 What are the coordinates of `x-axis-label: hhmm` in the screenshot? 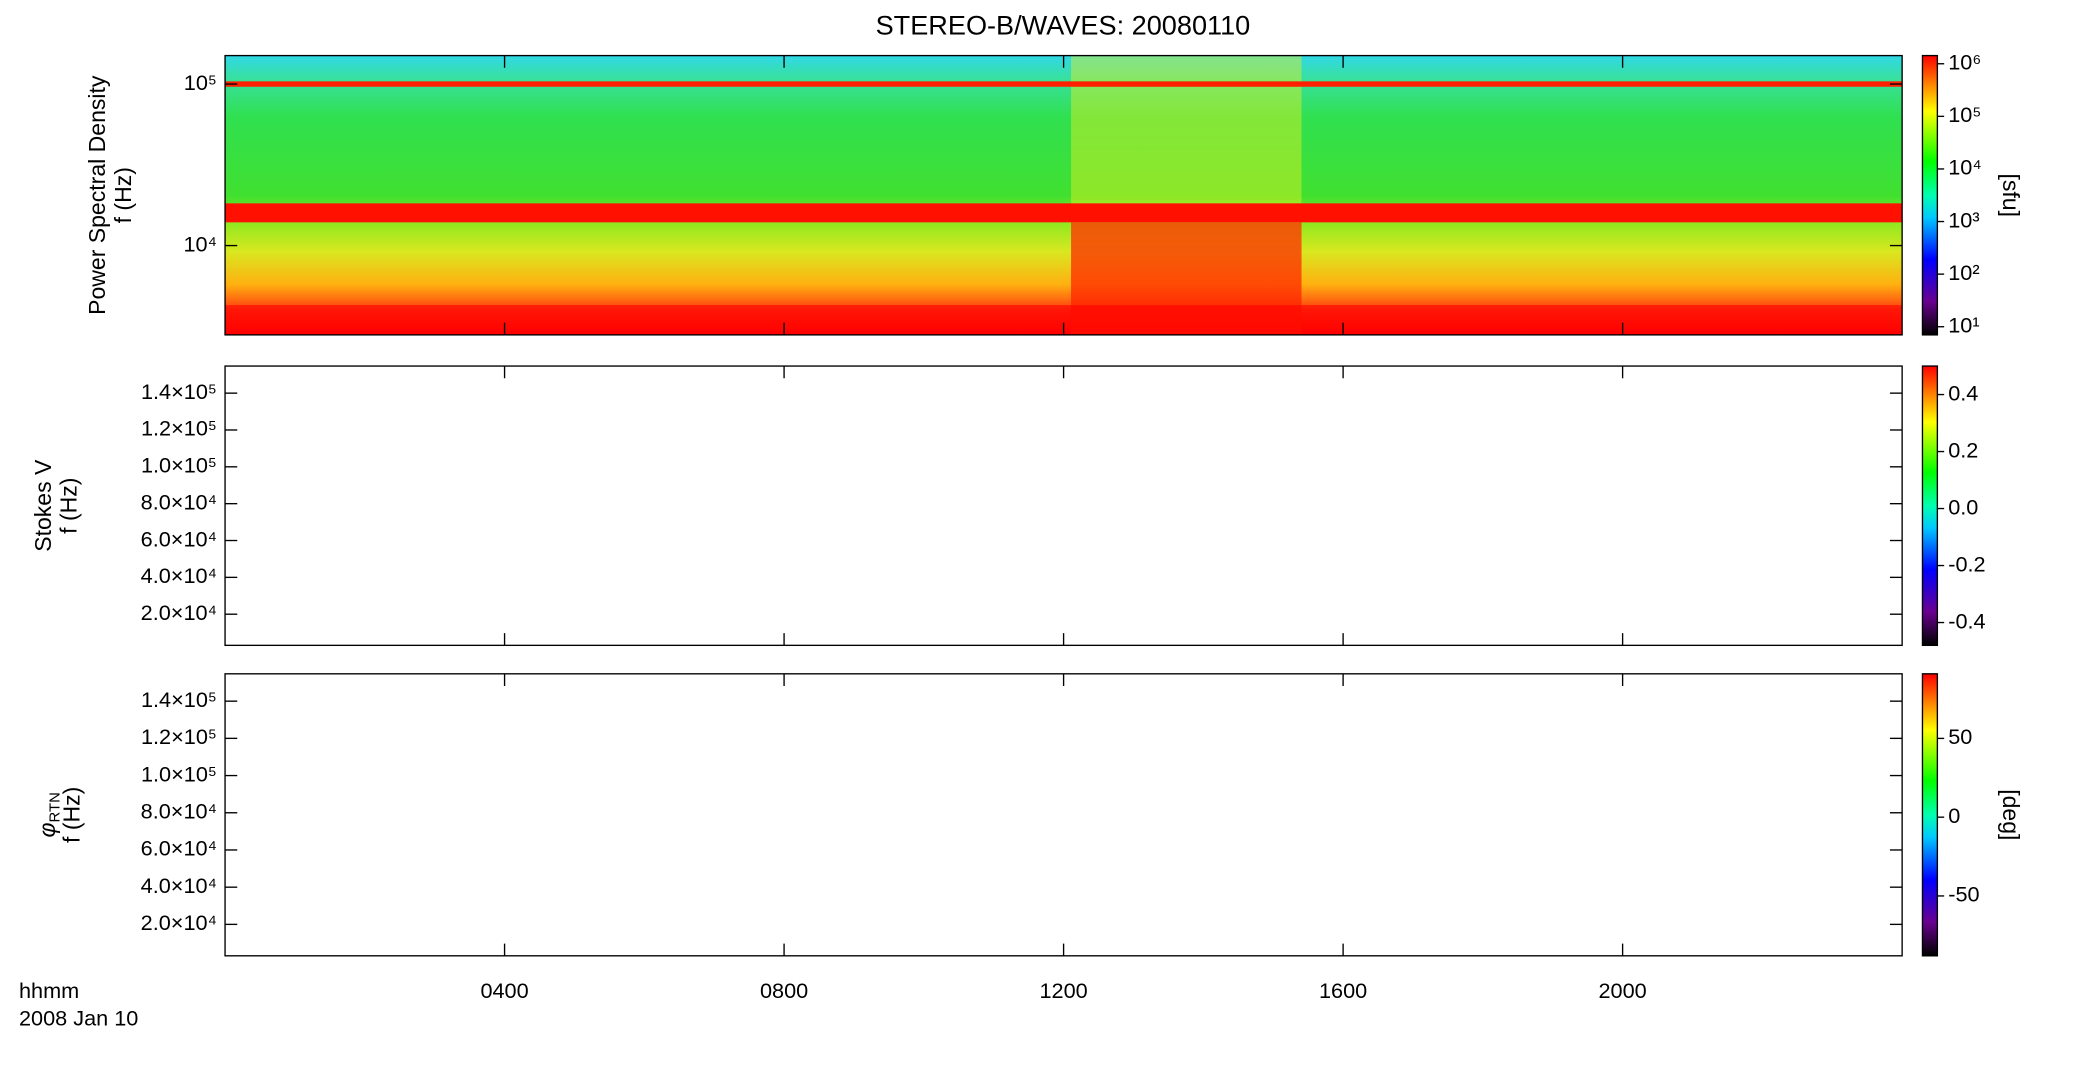 It's located at (49, 990).